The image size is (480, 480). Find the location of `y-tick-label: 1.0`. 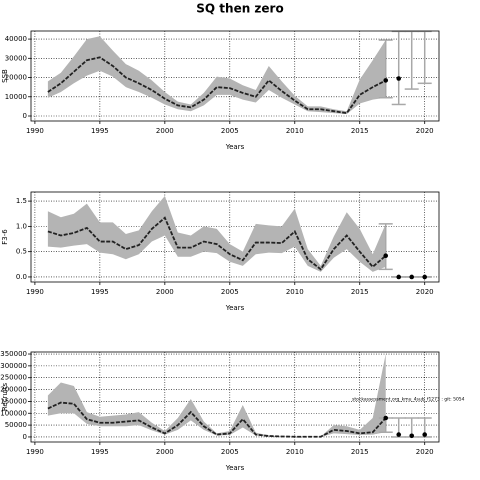

y-tick-label: 1.0 is located at coordinates (21, 226).